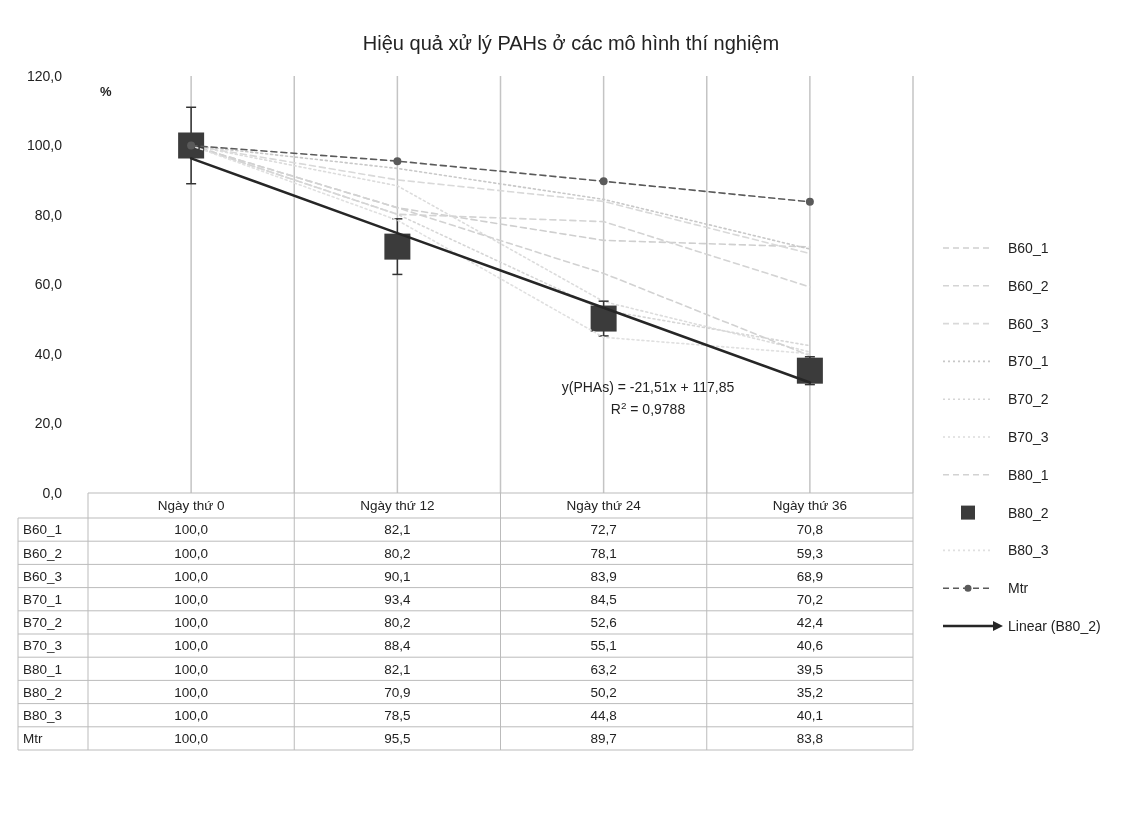 This screenshot has height=832, width=1126. Describe the element at coordinates (48, 423) in the screenshot. I see `y-tick-label: 20,0` at that location.